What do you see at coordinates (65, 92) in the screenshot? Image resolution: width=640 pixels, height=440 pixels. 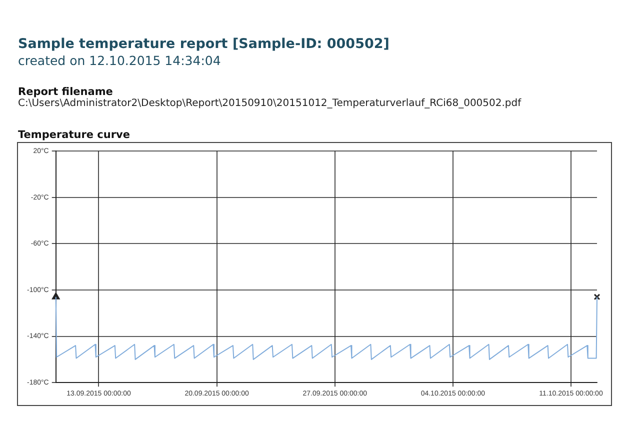 I see `text: Report filename` at bounding box center [65, 92].